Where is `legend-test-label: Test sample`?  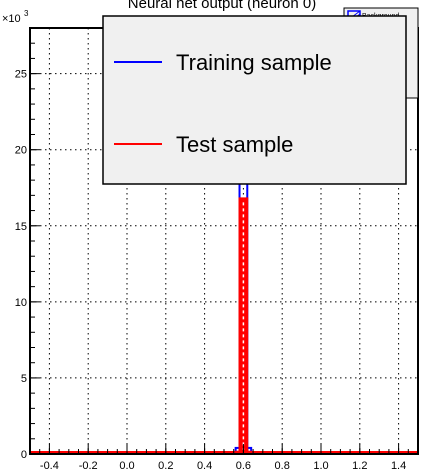
legend-test-label: Test sample is located at coordinates (234, 144).